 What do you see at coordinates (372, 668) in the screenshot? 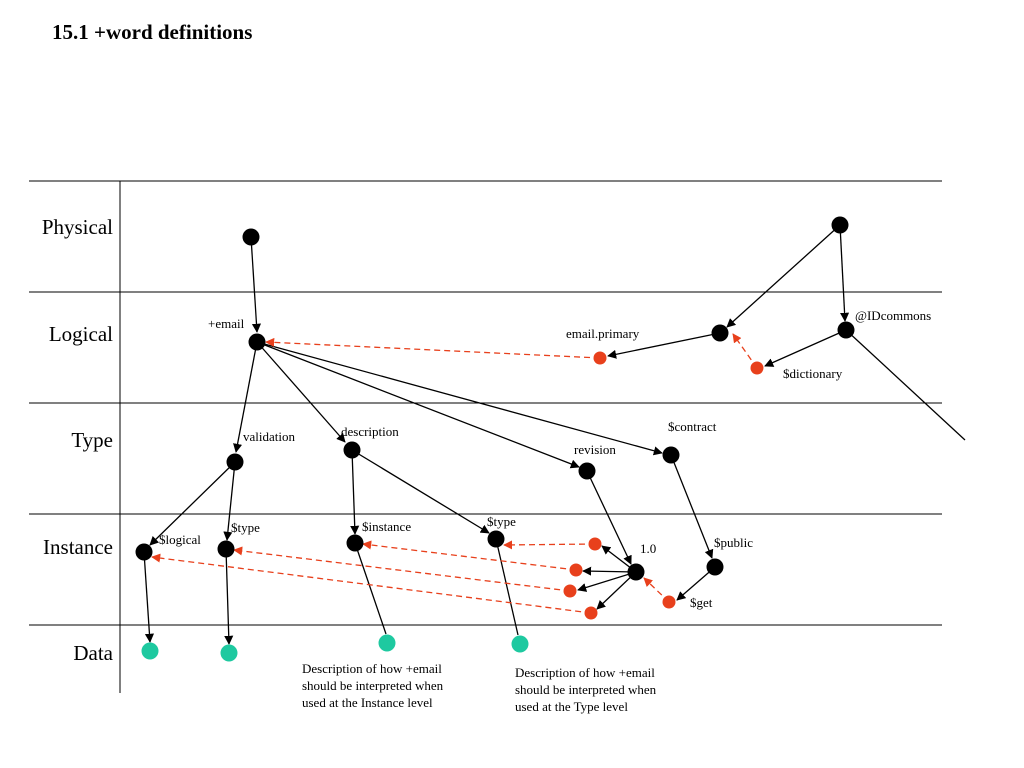
I see `note-instance-line-1: Description of how +email` at bounding box center [372, 668].